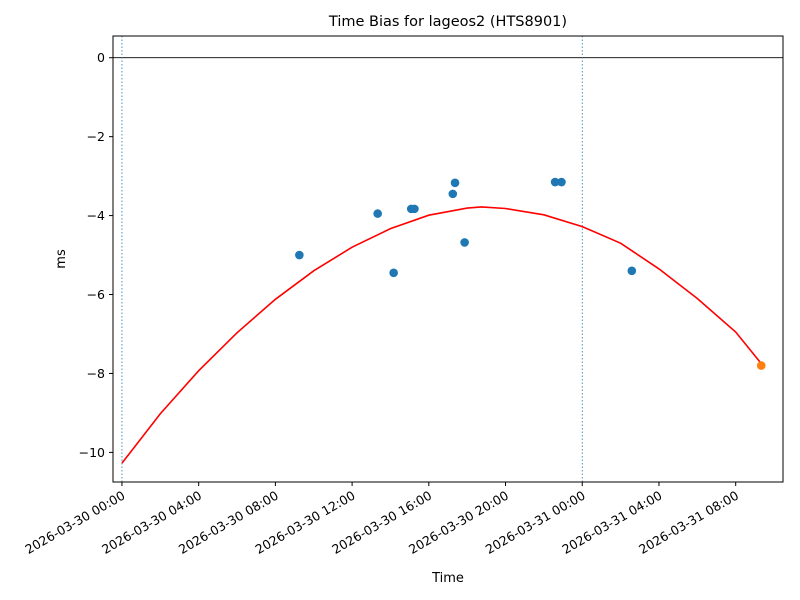 The image size is (800, 600). I want to click on y-axis-label: ms, so click(61, 259).